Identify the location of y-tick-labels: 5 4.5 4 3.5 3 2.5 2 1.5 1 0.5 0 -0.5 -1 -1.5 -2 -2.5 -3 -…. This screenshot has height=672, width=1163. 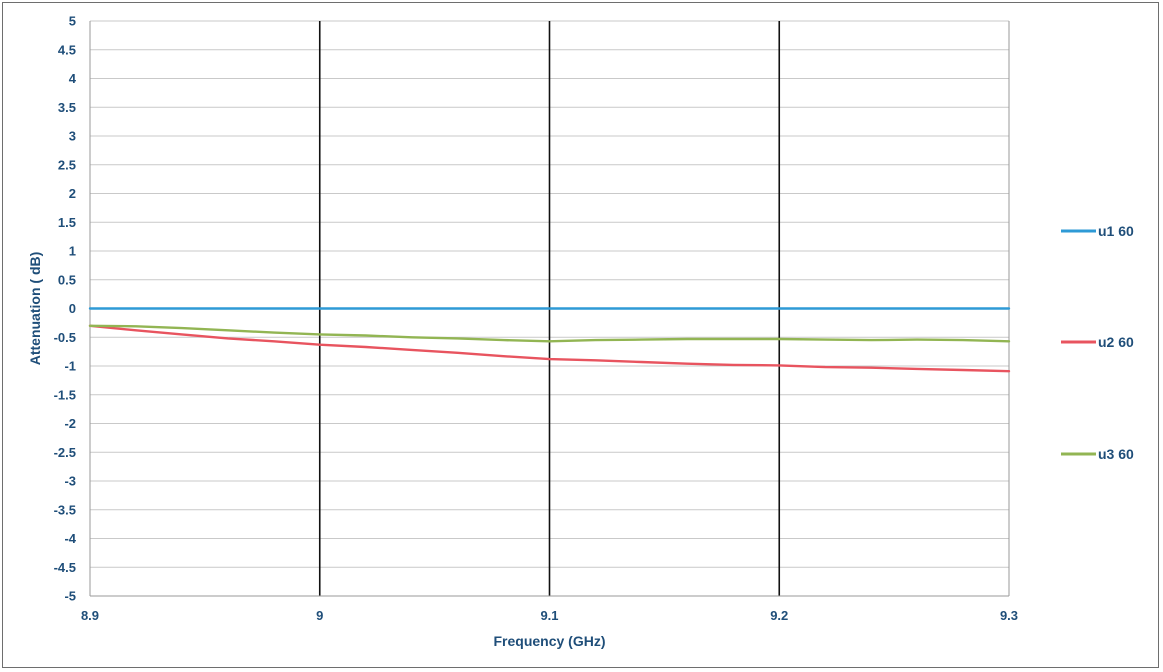
(65, 309).